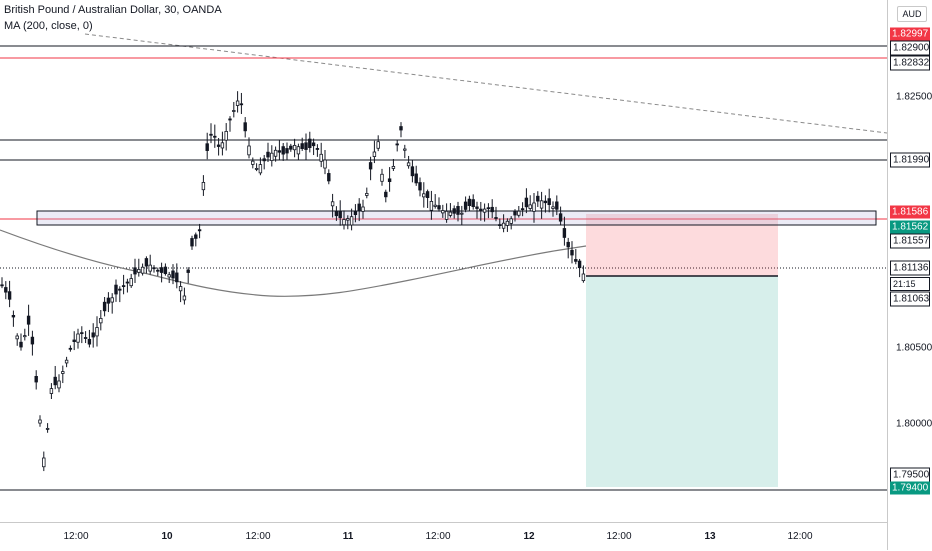 Image resolution: width=932 pixels, height=551 pixels. I want to click on price-label: 1.82900, so click(910, 48).